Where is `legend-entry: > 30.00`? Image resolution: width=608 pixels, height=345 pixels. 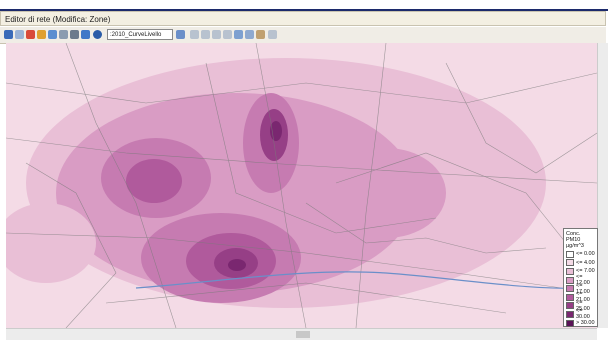 legend-entry: > 30.00 is located at coordinates (580, 323).